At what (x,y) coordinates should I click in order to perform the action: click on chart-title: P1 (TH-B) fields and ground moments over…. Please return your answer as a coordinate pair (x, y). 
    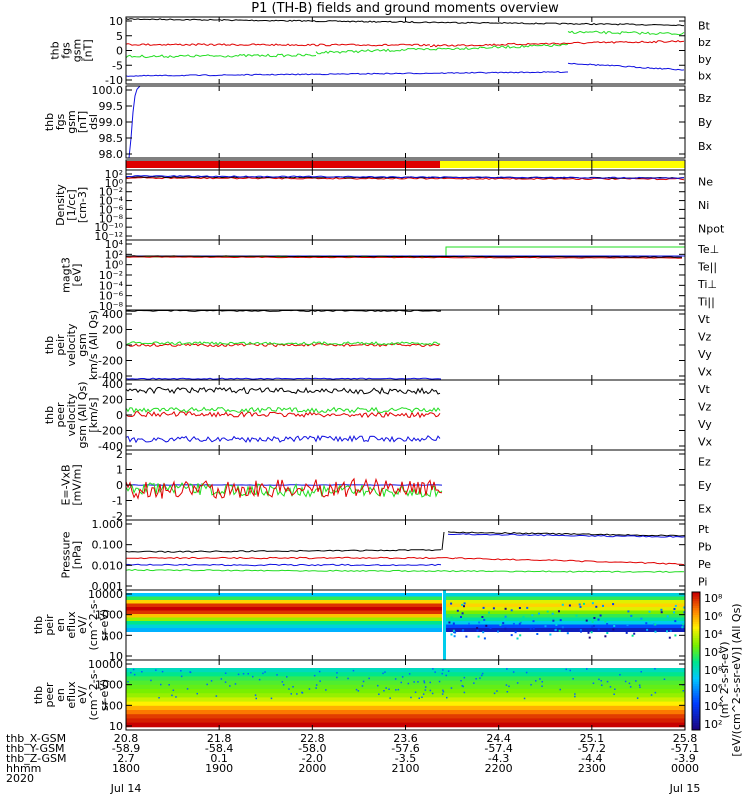
    Looking at the image, I should click on (405, 8).